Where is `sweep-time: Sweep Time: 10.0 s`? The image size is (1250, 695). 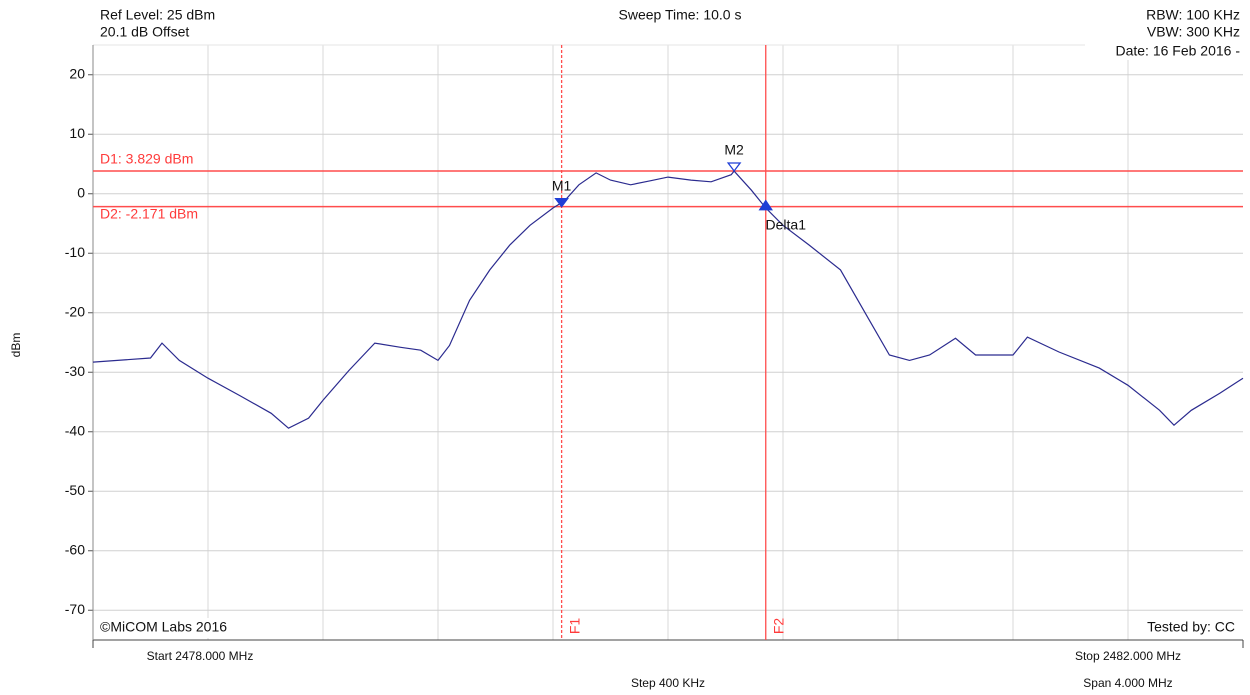 sweep-time: Sweep Time: 10.0 s is located at coordinates (680, 15).